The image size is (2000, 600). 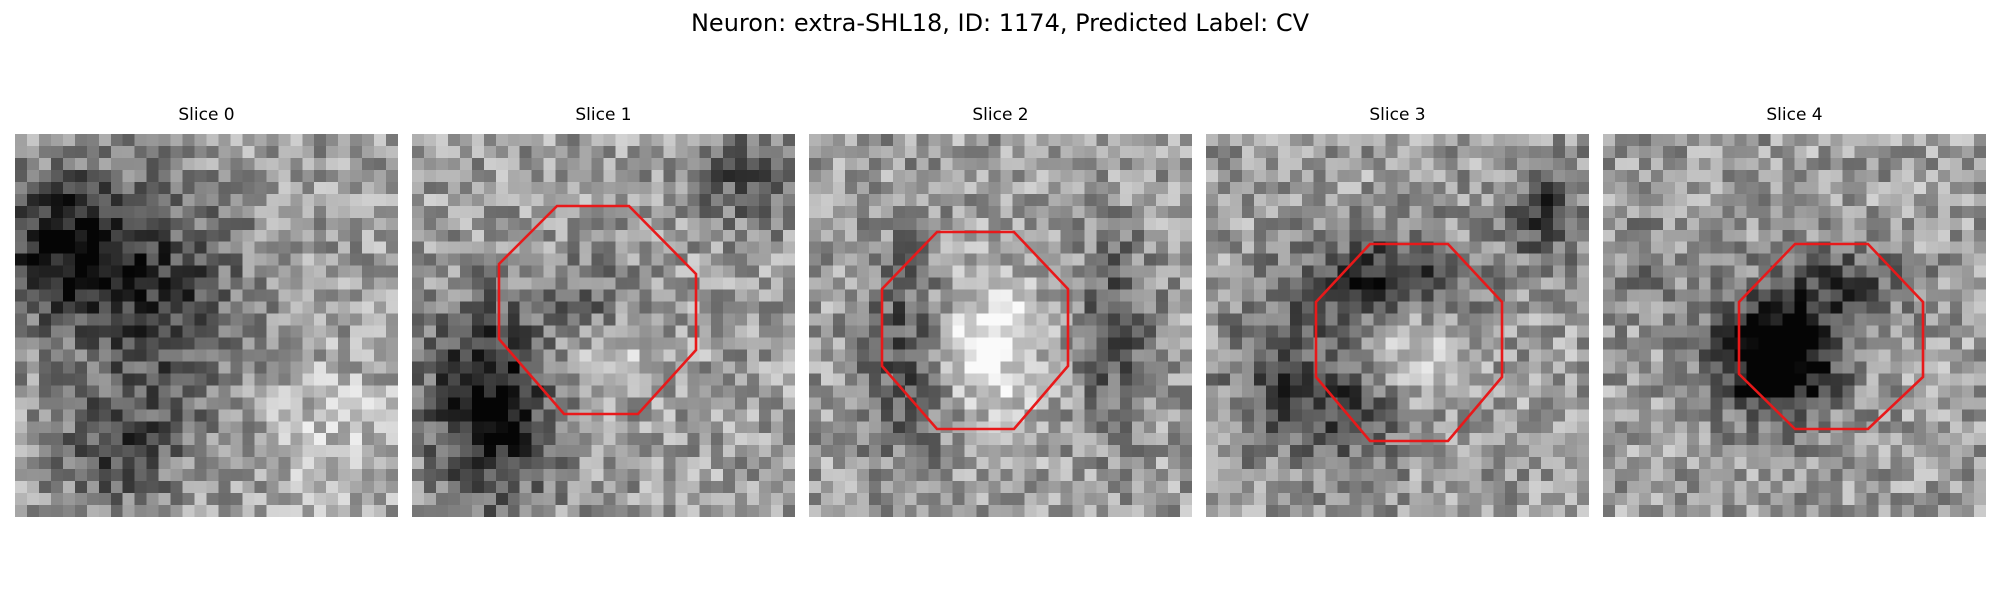 What do you see at coordinates (603, 115) in the screenshot?
I see `slice-title: Slice 1` at bounding box center [603, 115].